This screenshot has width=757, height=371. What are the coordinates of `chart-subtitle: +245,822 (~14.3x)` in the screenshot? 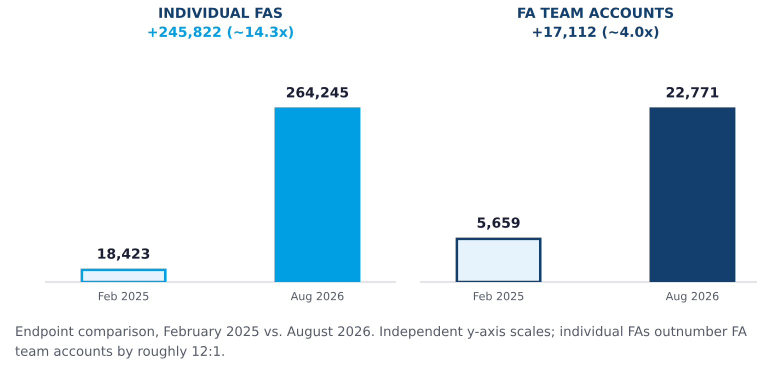 It's located at (220, 32).